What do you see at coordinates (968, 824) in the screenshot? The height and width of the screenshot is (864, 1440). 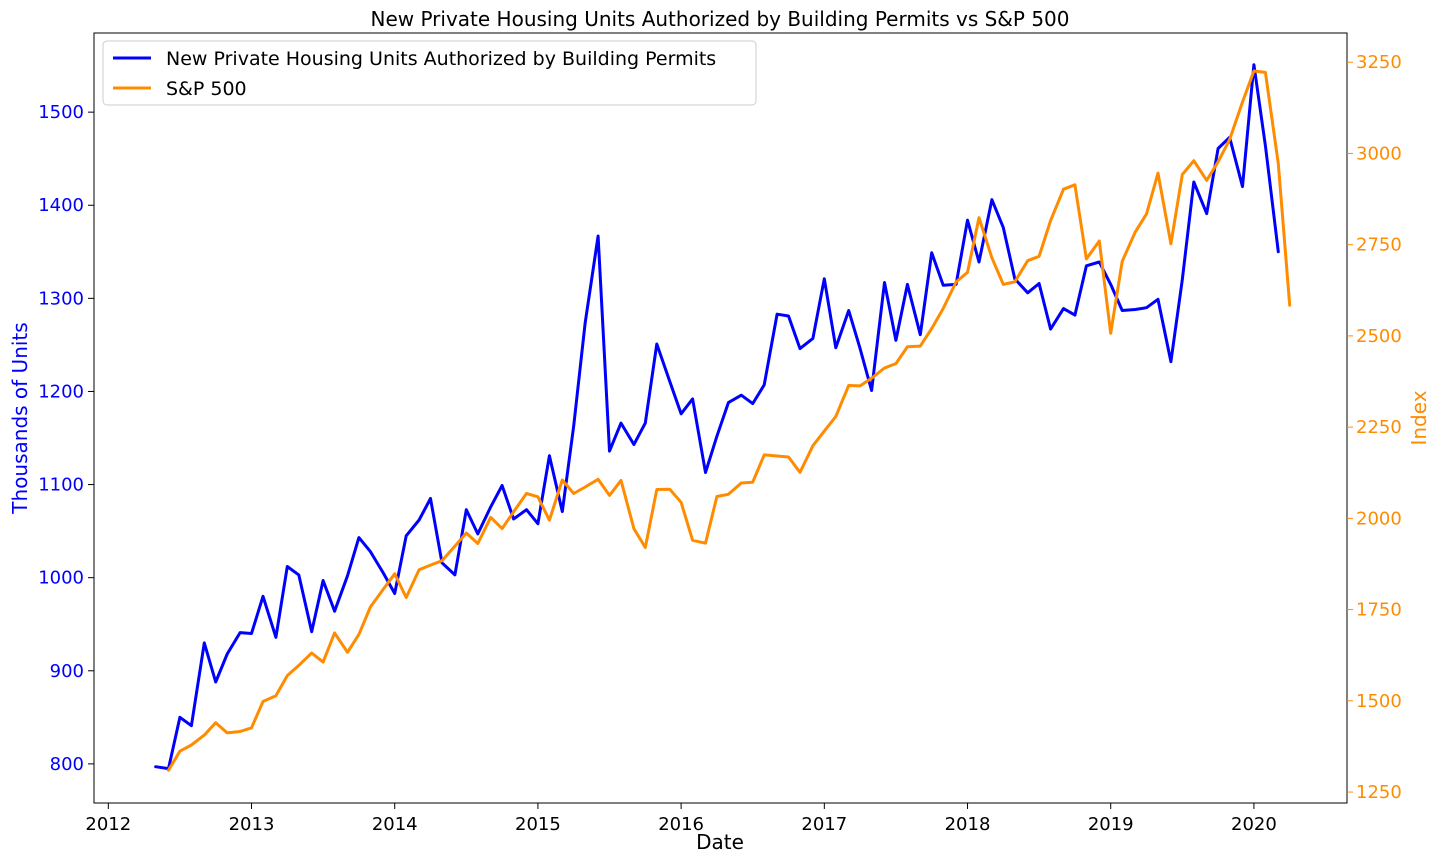 I see `x-tick-label: 2018` at bounding box center [968, 824].